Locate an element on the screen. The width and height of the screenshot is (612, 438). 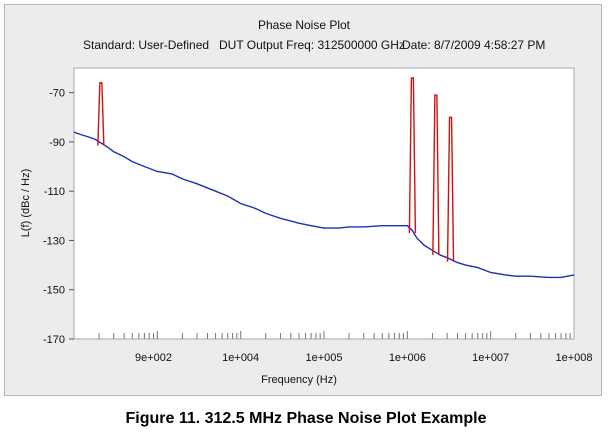
x-tick-label: 1e+005 is located at coordinates (323, 358).